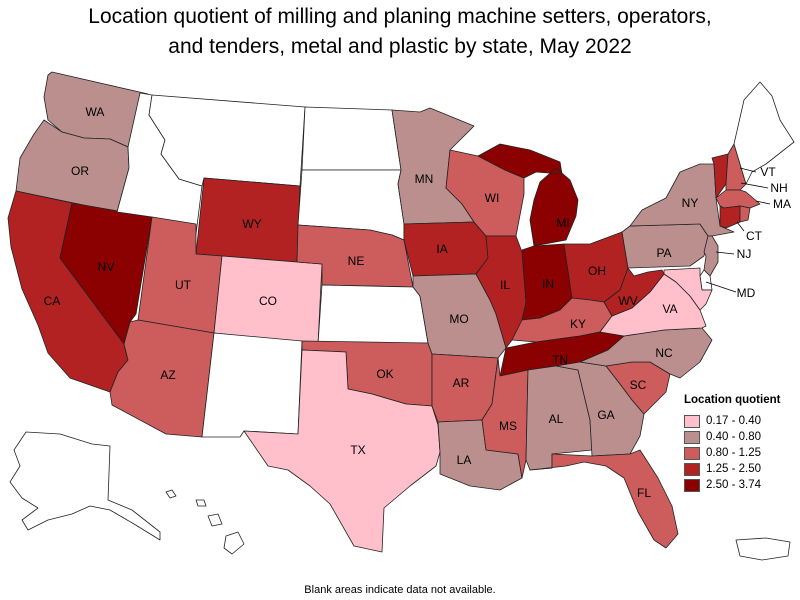 Image resolution: width=800 pixels, height=600 pixels. What do you see at coordinates (268, 301) in the screenshot?
I see `state-label-co: CO` at bounding box center [268, 301].